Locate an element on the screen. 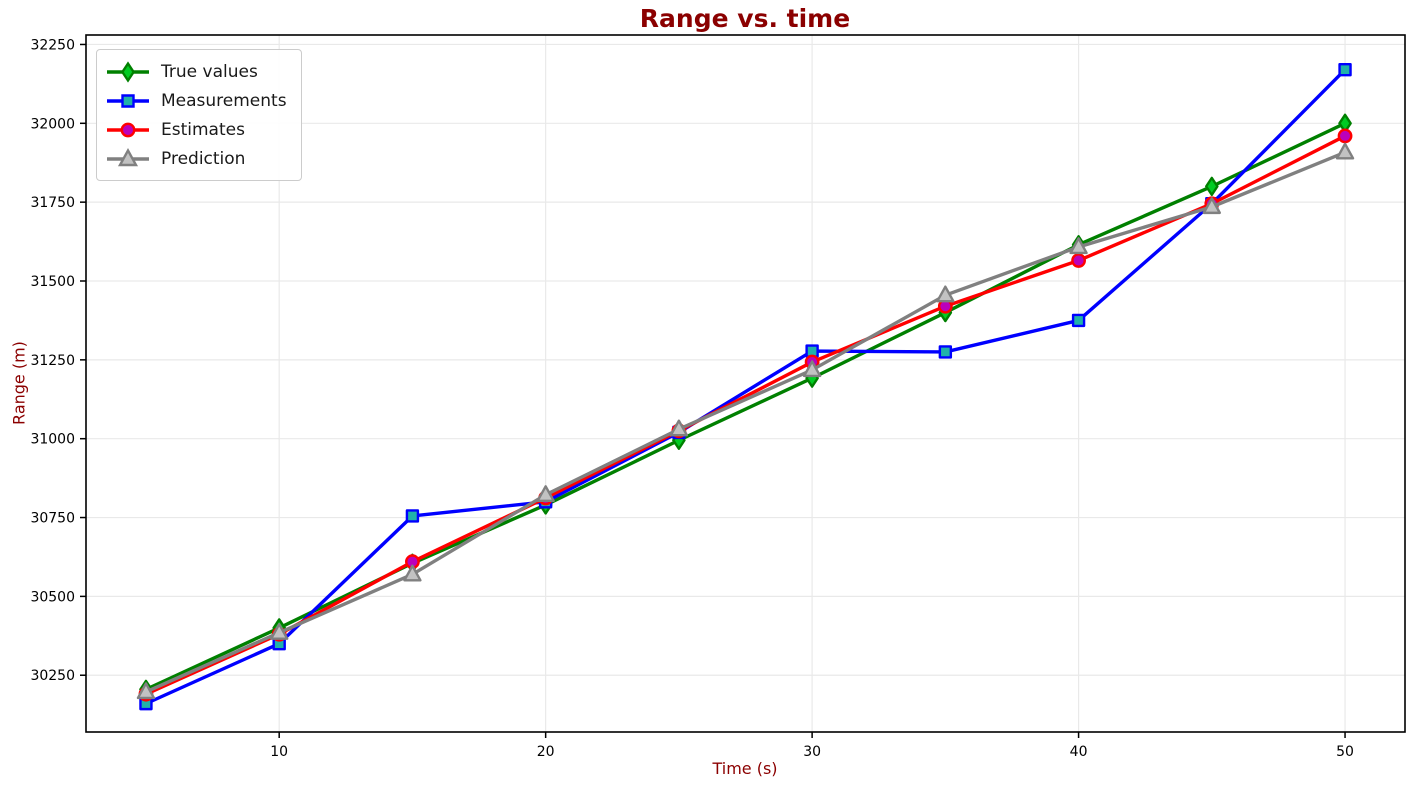 This screenshot has width=1417, height=789. y-tick-label: 30750 is located at coordinates (52, 519).